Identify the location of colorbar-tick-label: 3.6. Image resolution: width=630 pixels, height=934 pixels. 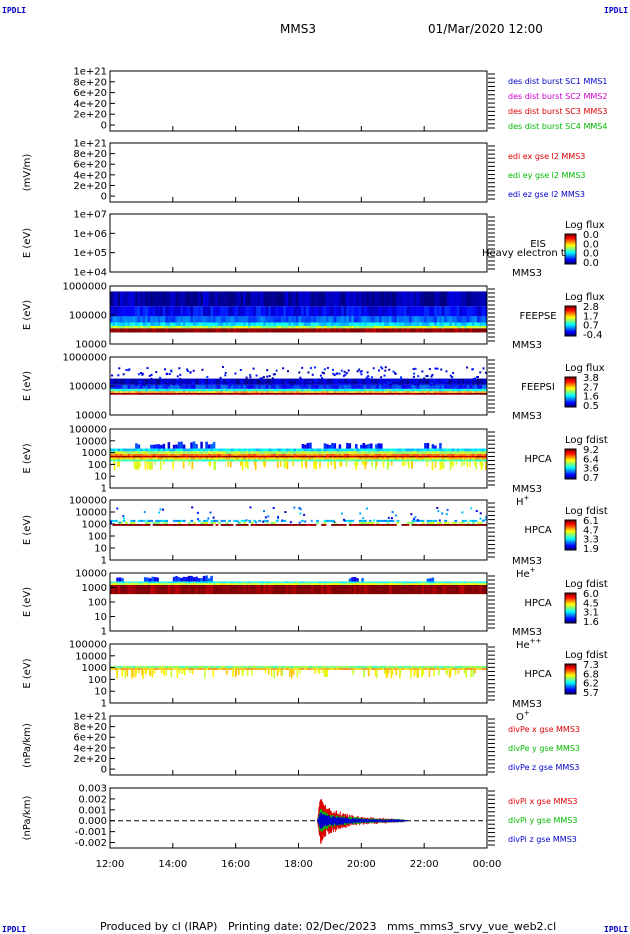
(591, 469).